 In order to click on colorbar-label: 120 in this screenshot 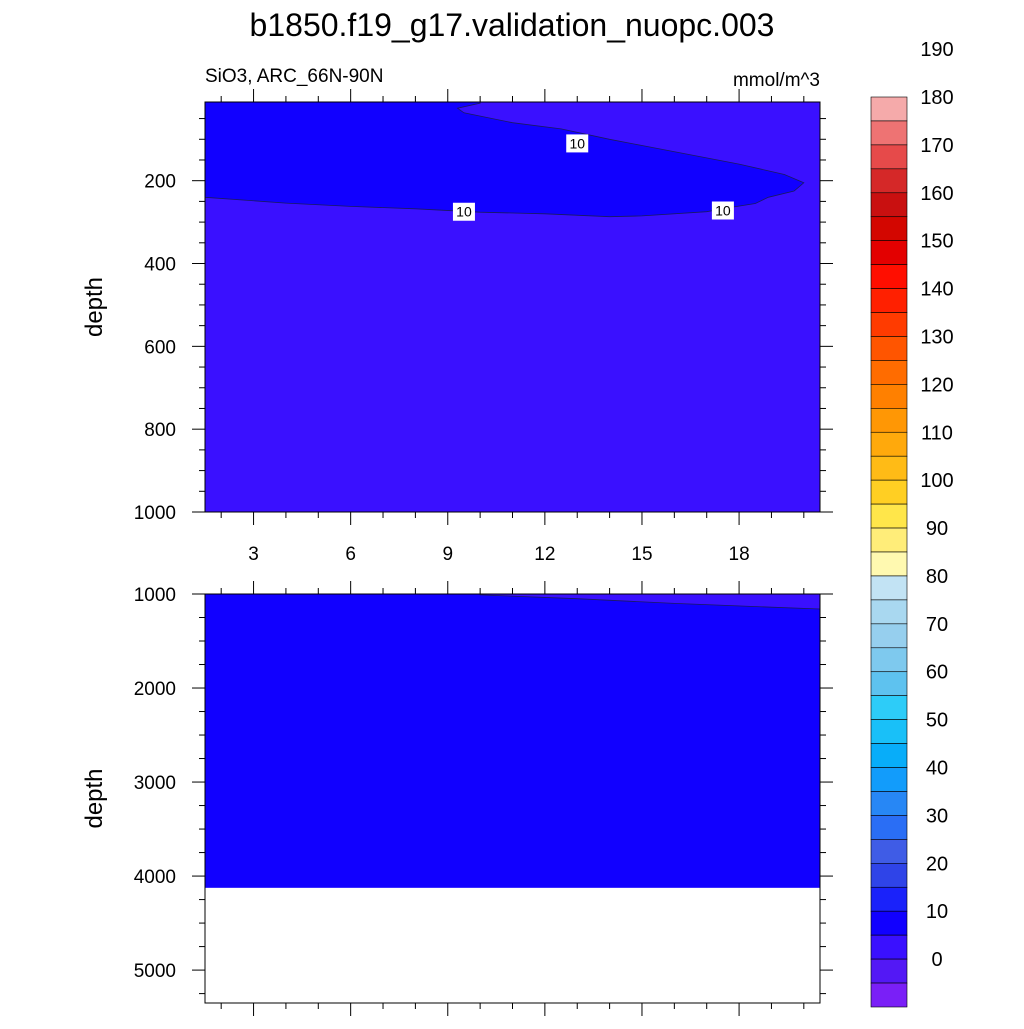, I will do `click(936, 385)`.